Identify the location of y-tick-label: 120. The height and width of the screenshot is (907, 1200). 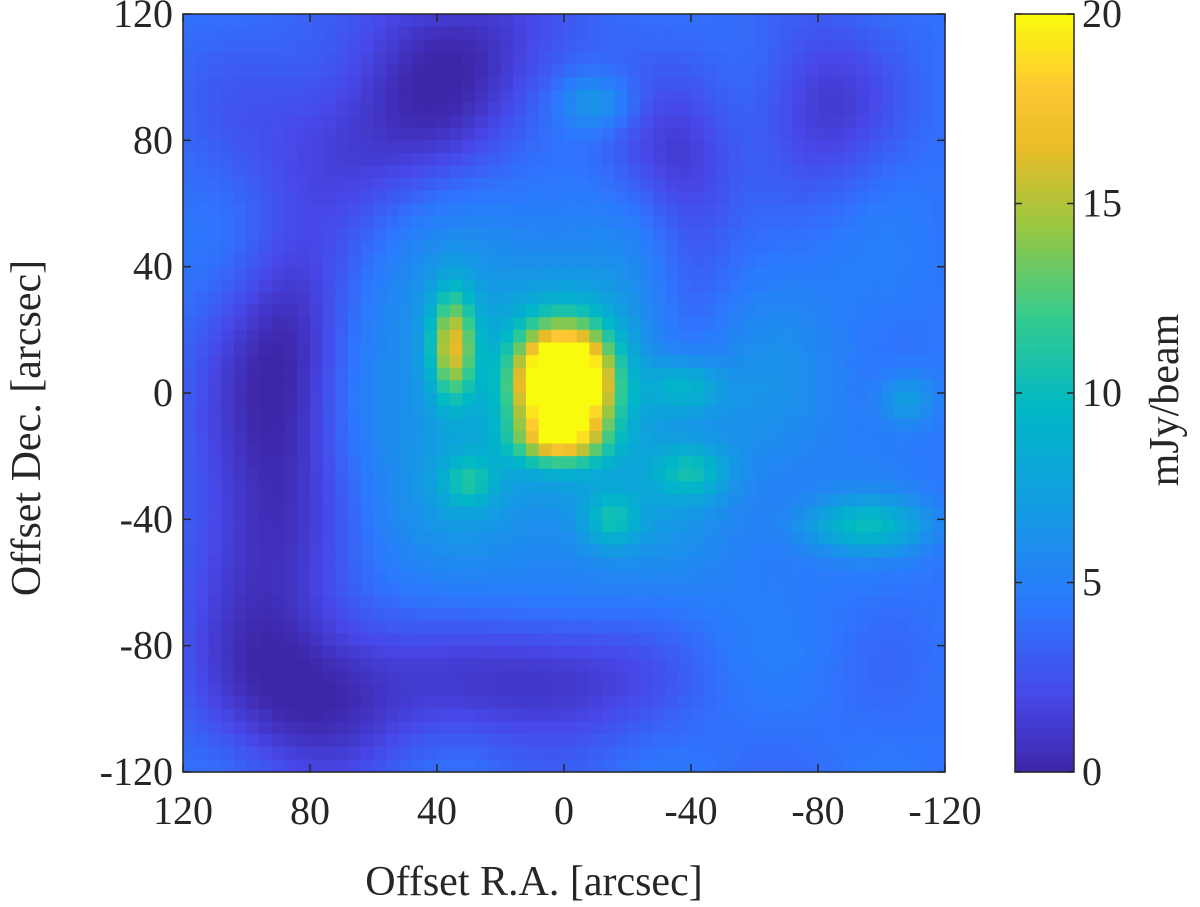
(143, 18).